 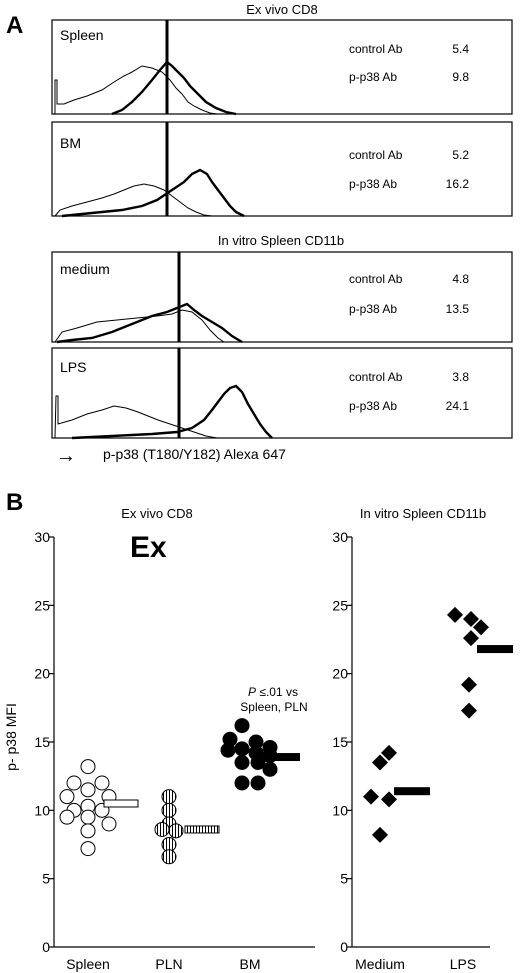 What do you see at coordinates (460, 77) in the screenshot?
I see `pp38-ab-value: 9.8` at bounding box center [460, 77].